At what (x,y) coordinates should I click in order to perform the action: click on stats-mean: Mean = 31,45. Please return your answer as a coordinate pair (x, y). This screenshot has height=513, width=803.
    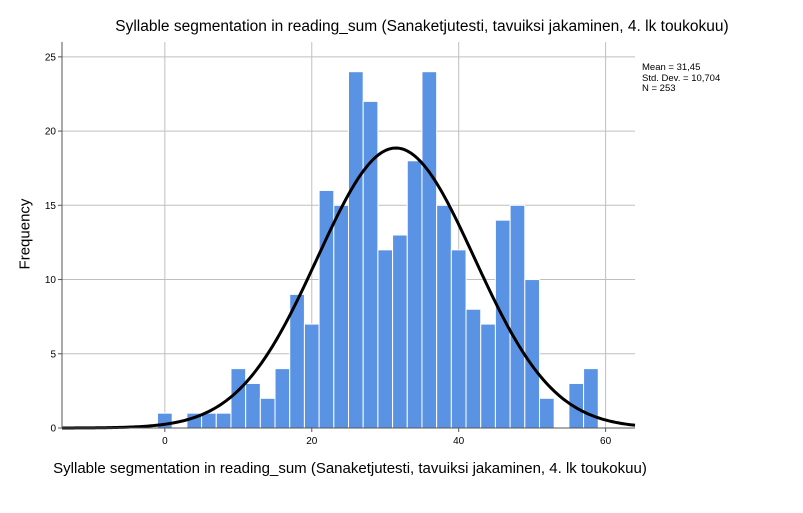
    Looking at the image, I should click on (671, 67).